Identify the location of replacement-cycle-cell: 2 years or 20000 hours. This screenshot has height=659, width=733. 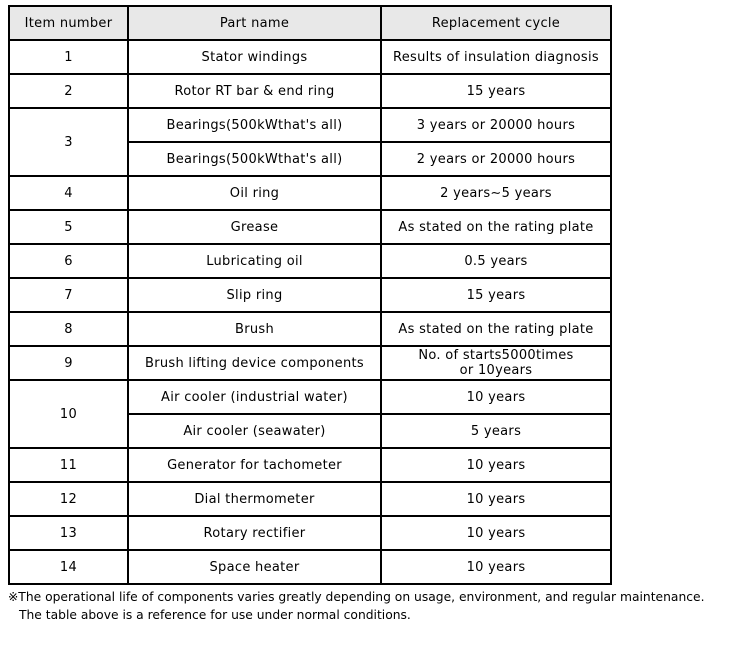
(496, 159).